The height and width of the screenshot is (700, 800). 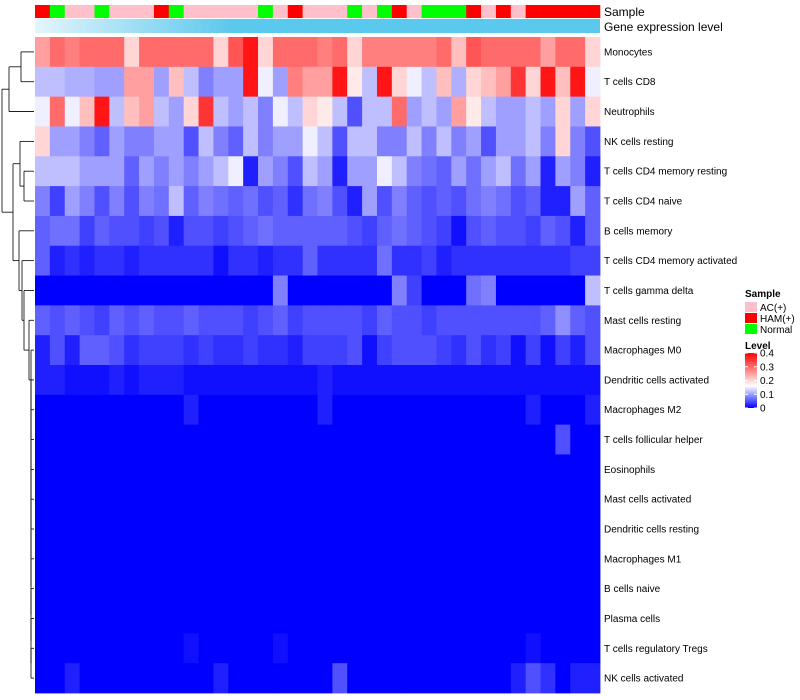 What do you see at coordinates (629, 112) in the screenshot?
I see `row-label: Neutrophils` at bounding box center [629, 112].